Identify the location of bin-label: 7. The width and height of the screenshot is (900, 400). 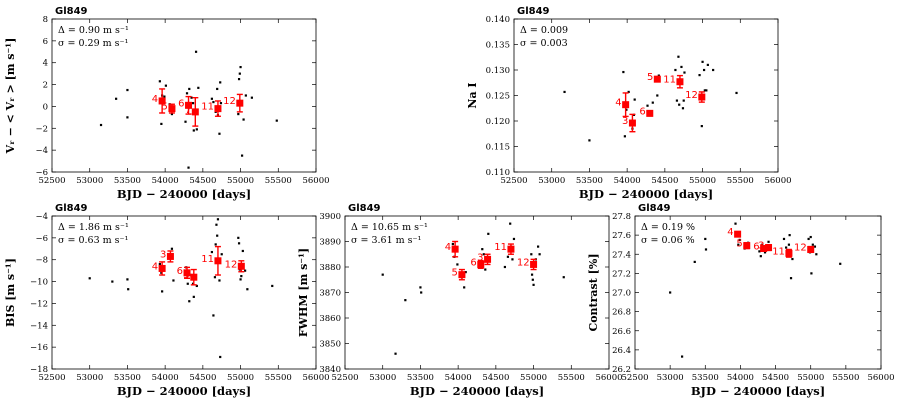
(188, 110).